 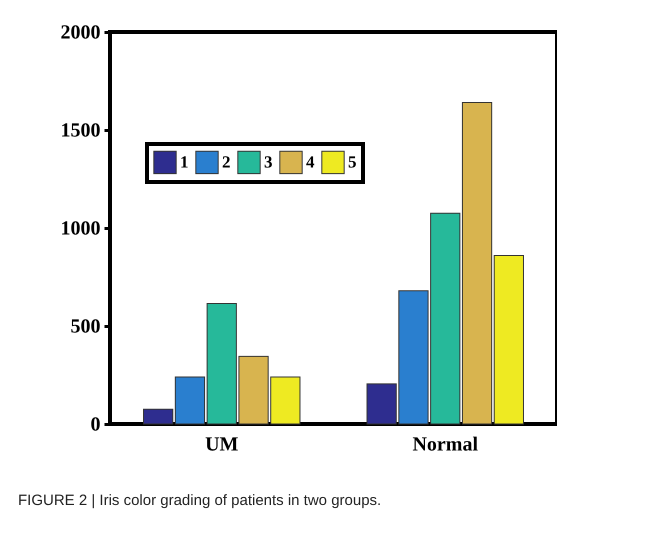 I want to click on x-tick-label: UM, so click(x=222, y=445).